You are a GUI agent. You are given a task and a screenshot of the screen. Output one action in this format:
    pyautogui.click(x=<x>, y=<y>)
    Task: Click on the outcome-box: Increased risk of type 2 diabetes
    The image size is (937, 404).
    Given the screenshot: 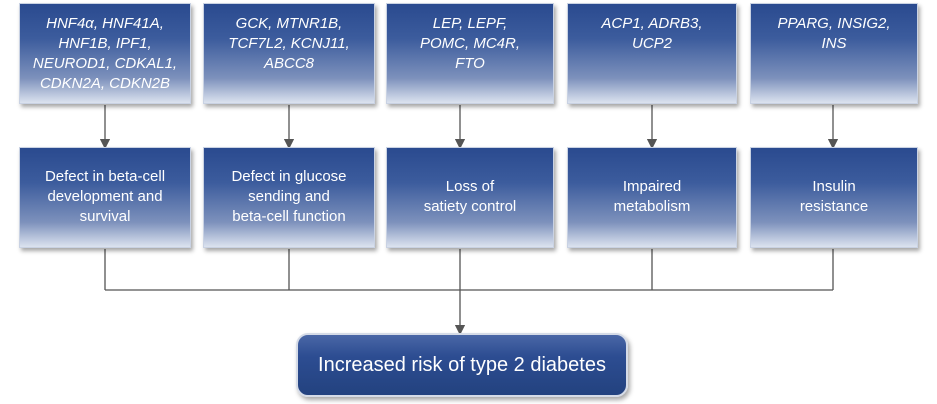 What is the action you would take?
    pyautogui.click(x=462, y=365)
    